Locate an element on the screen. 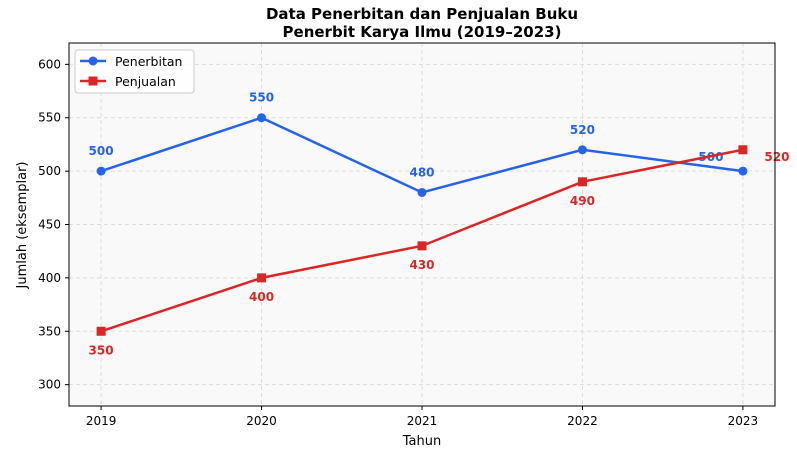  data-label: 500 is located at coordinates (101, 151).